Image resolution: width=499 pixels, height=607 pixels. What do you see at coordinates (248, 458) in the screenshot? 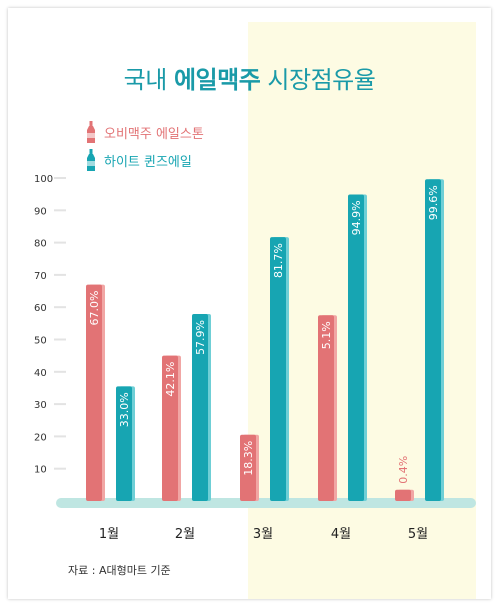
I see `value-label-series1: 18.3%` at bounding box center [248, 458].